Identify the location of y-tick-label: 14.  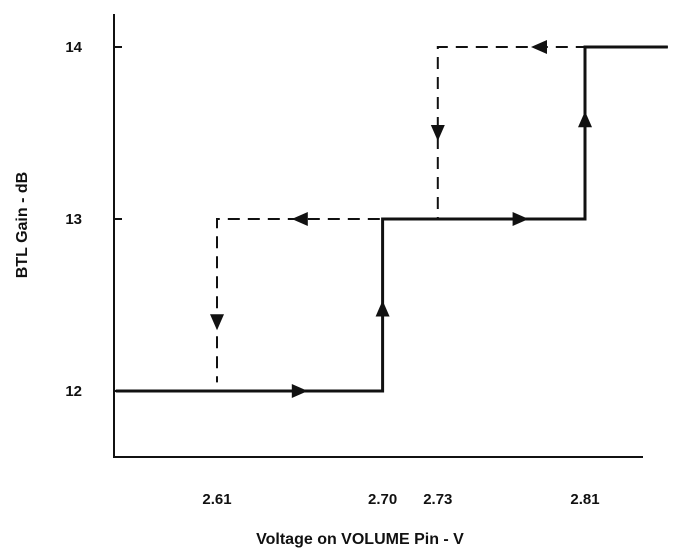
(73, 47).